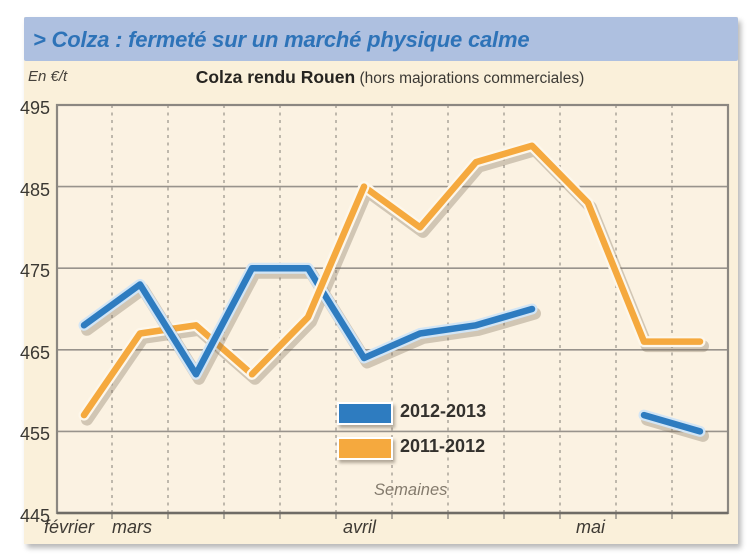  I want to click on y-axis-tick-label: 465, so click(34, 352).